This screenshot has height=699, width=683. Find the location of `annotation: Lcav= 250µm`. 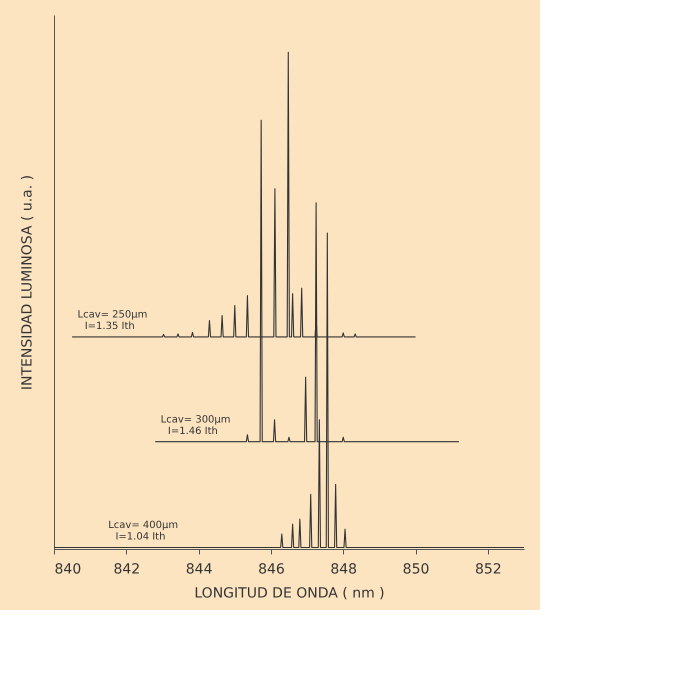

annotation: Lcav= 250µm is located at coordinates (113, 315).